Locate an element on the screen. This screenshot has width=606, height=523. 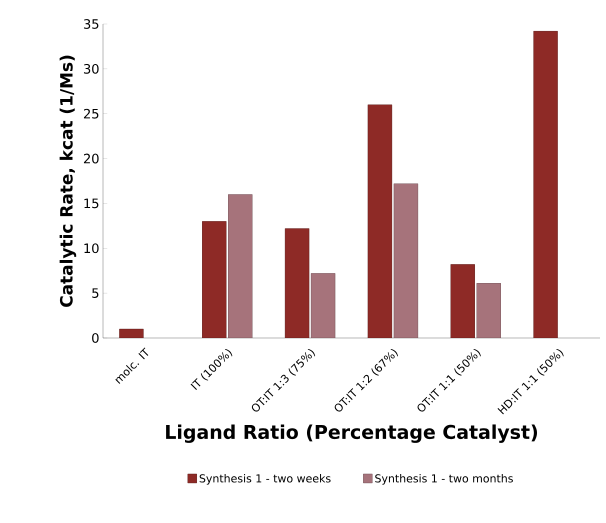
x-axis-title: Ligand Ratio (Percentage Catalyst) is located at coordinates (352, 433).